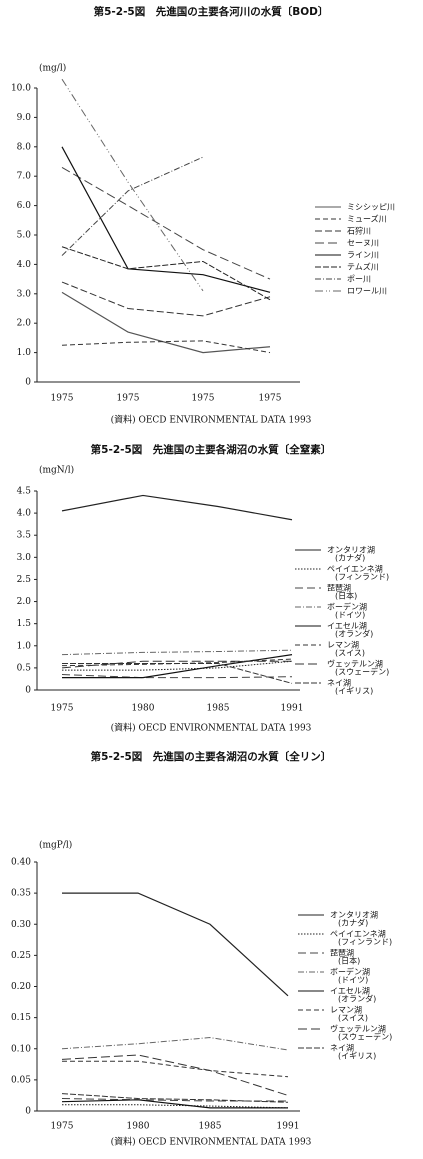  What do you see at coordinates (21, 1018) in the screenshot?
I see `y-tick-label: 0.15` at bounding box center [21, 1018].